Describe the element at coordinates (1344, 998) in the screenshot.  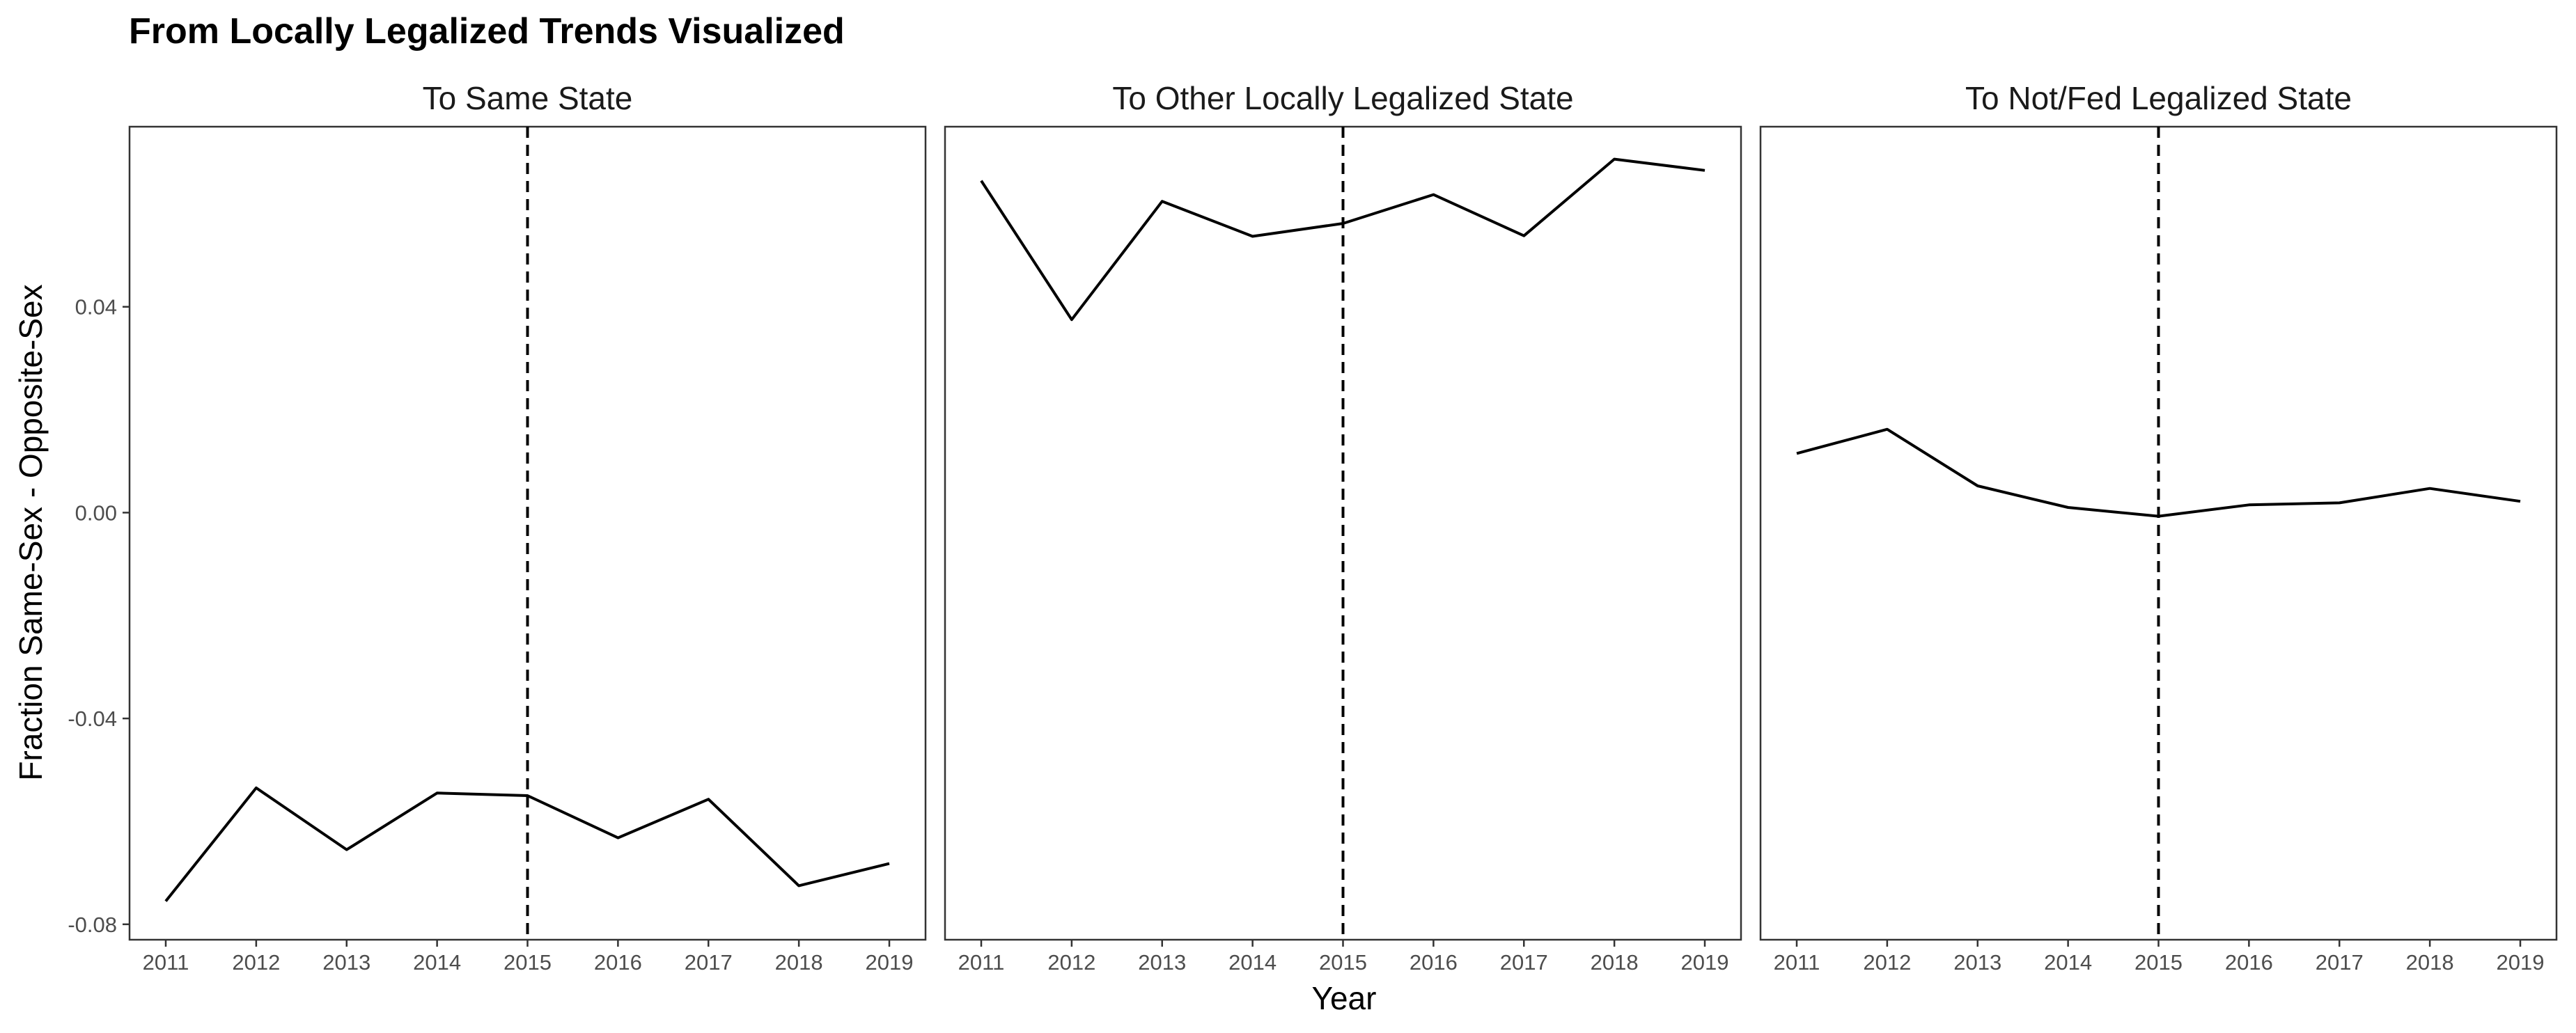
I see `x-axis-title: Year` at that location.